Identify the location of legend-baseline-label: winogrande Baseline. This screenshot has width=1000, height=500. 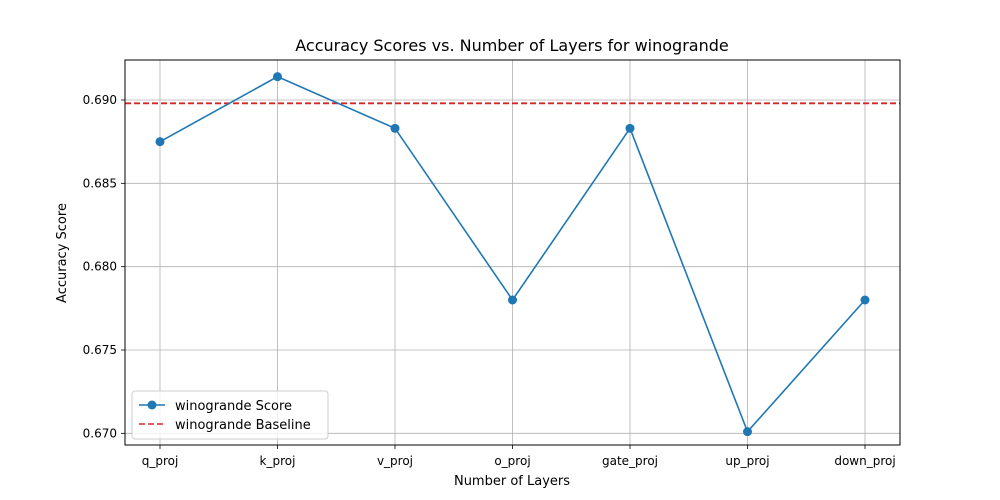
(243, 425).